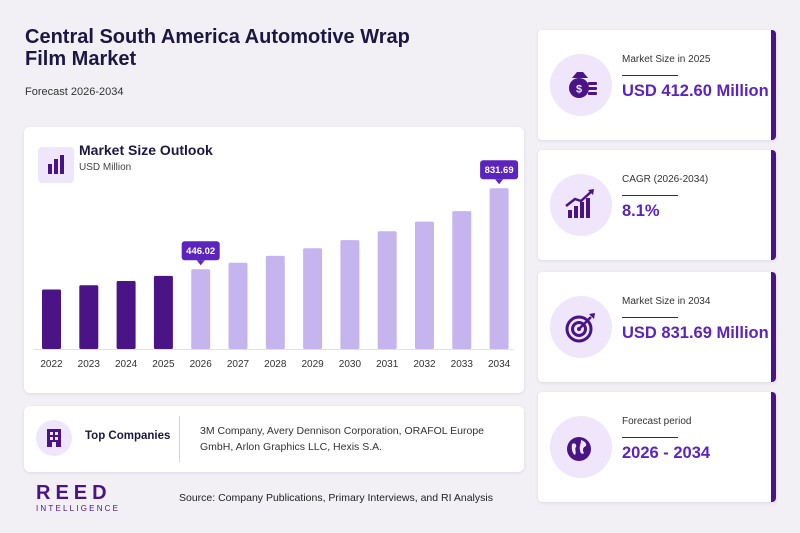 The image size is (800, 533). Describe the element at coordinates (313, 298) in the screenshot. I see `bar-2029` at that location.